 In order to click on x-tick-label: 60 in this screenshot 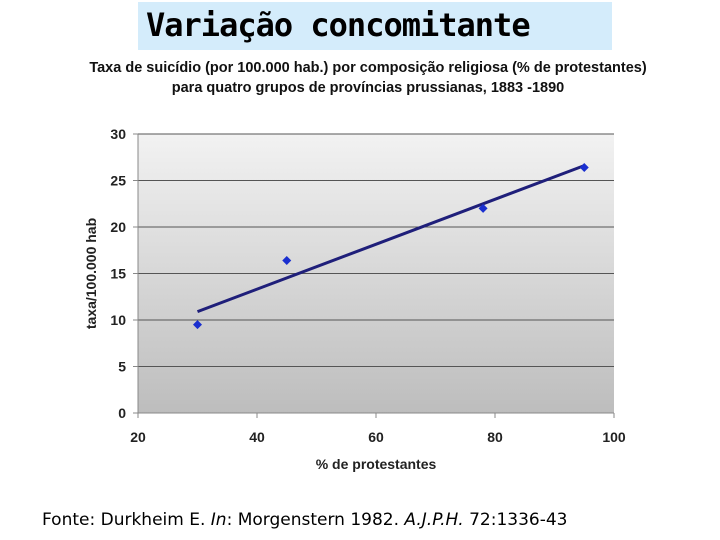, I will do `click(376, 437)`.